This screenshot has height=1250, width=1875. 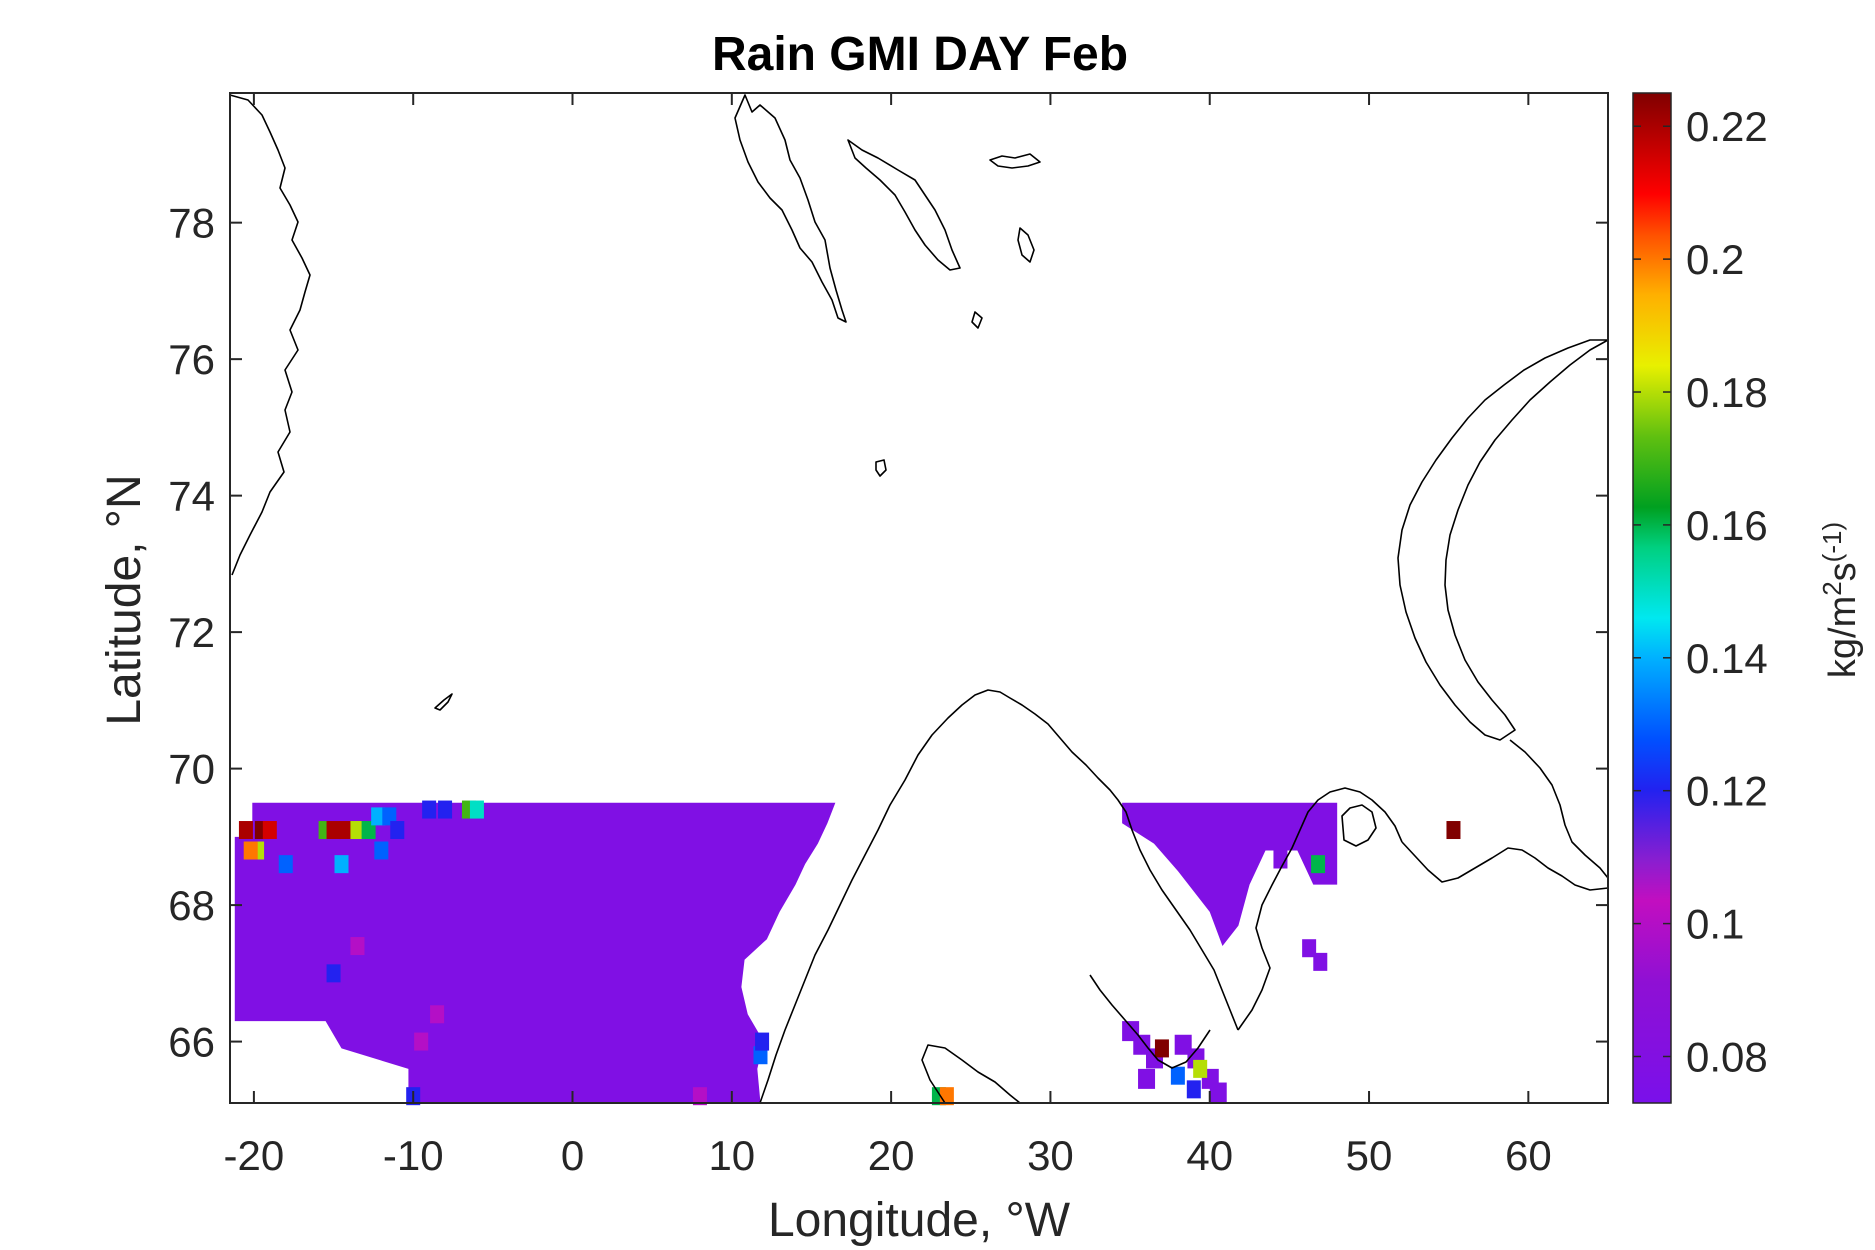 What do you see at coordinates (1727, 1056) in the screenshot?
I see `colorbar-tick-label: 0.08` at bounding box center [1727, 1056].